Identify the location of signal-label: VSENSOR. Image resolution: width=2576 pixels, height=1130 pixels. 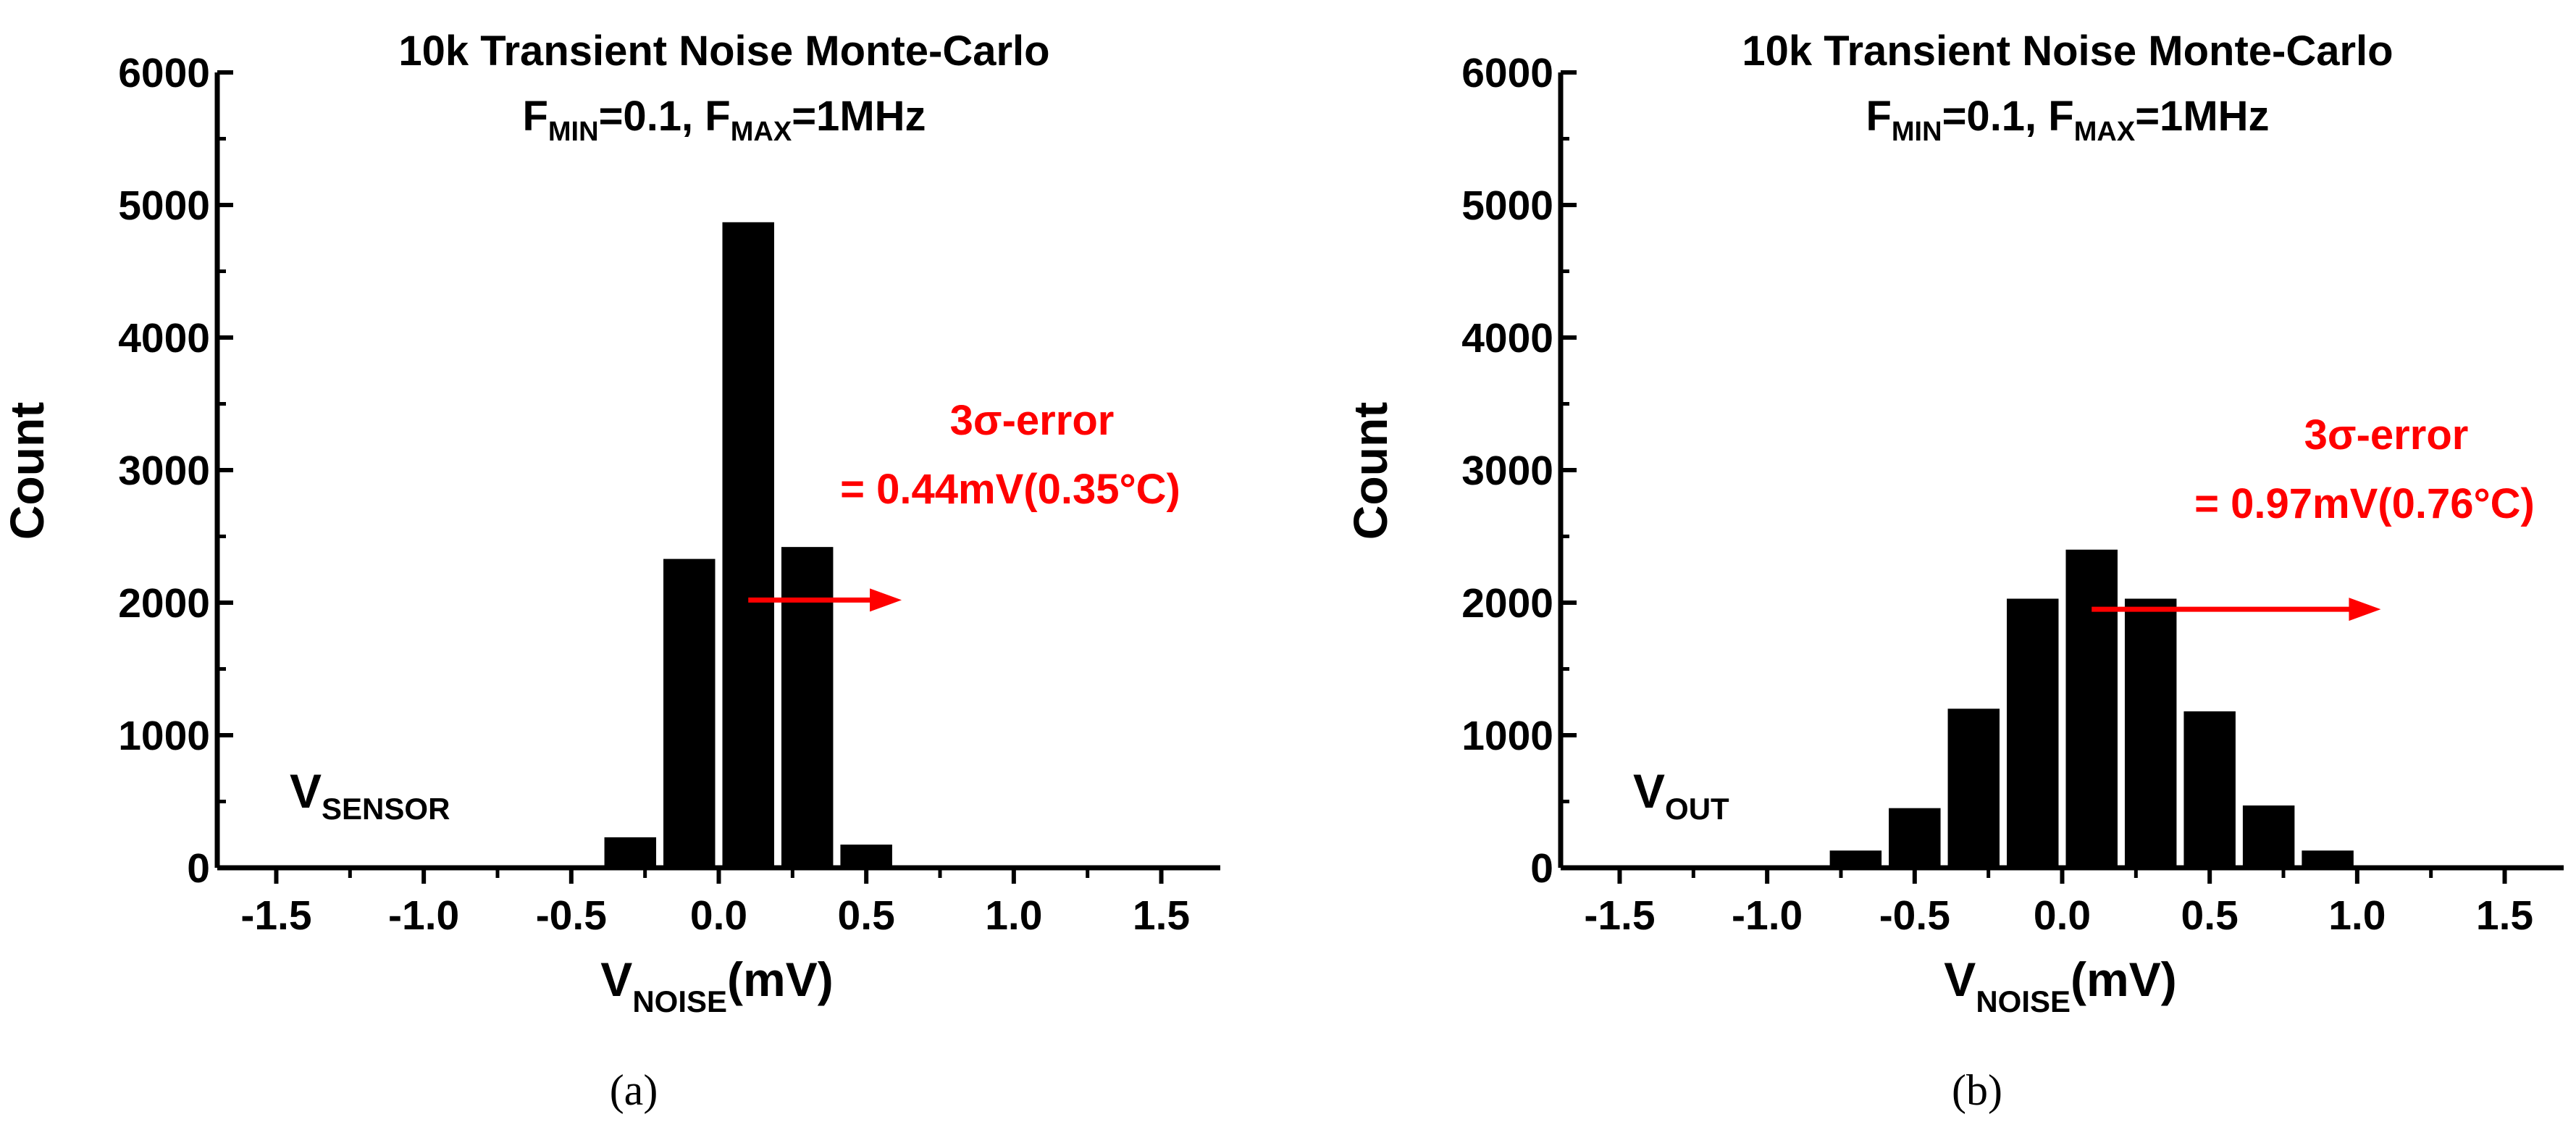
(370, 795).